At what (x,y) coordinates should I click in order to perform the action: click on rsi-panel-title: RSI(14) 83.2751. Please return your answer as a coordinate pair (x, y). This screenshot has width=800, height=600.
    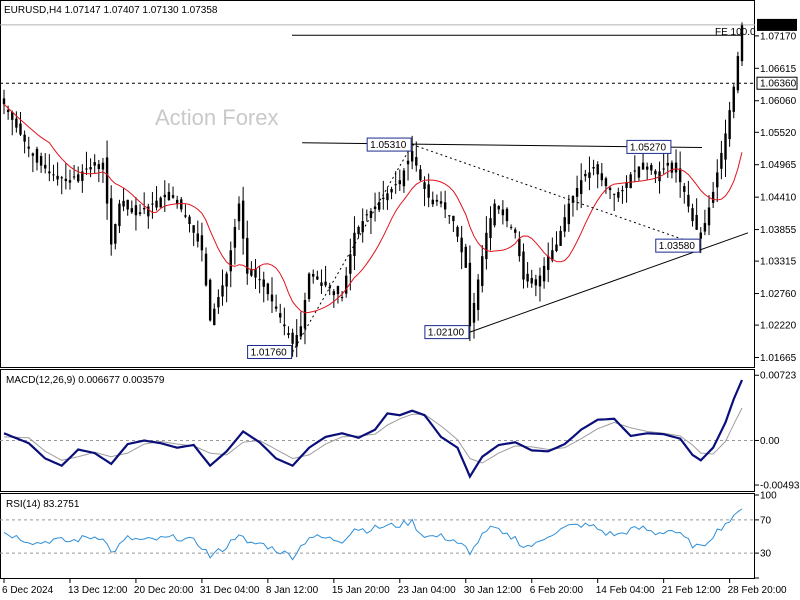
    Looking at the image, I should click on (43, 504).